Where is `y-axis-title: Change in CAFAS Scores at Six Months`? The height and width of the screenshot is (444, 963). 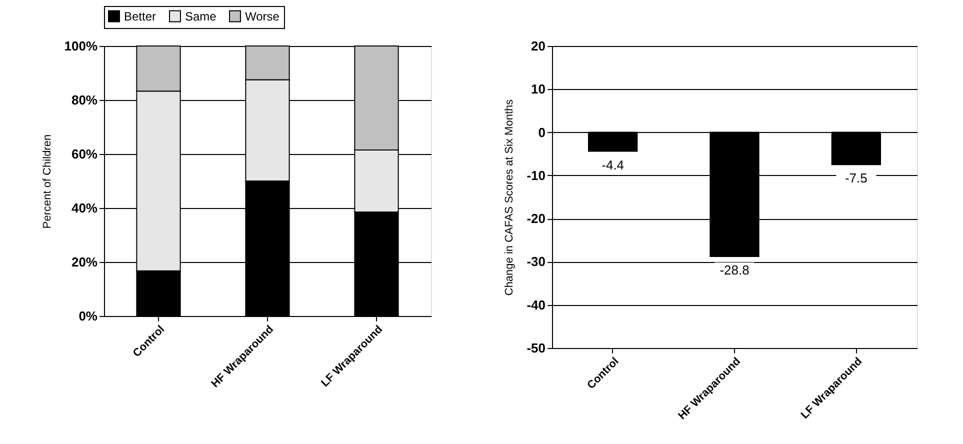
y-axis-title: Change in CAFAS Scores at Six Months is located at coordinates (510, 197).